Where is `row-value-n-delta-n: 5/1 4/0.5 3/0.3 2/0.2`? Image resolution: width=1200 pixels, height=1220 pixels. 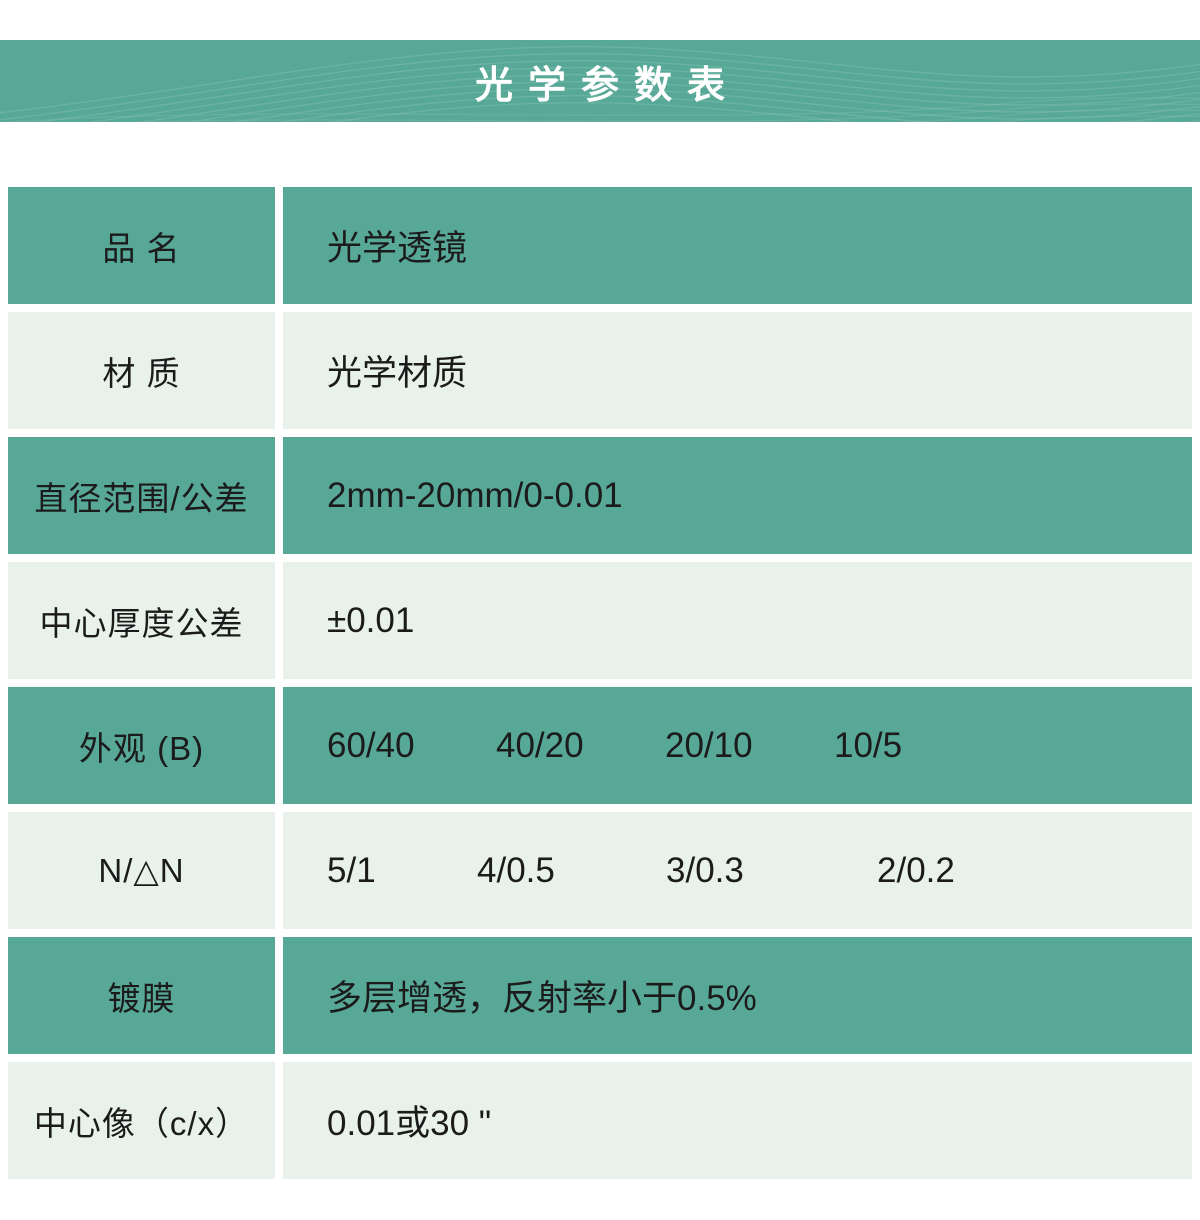
row-value-n-delta-n: 5/1 4/0.5 3/0.3 2/0.2 is located at coordinates (737, 870).